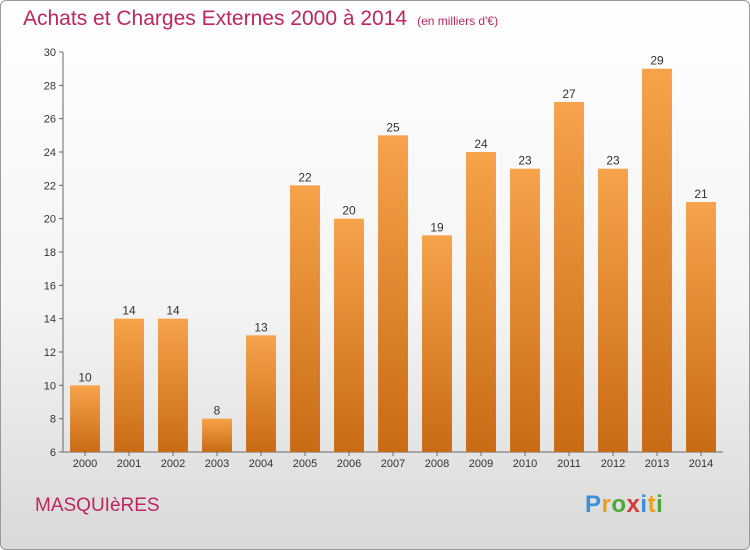 This screenshot has height=550, width=750. I want to click on proxiti-logo: Proxiti, so click(624, 505).